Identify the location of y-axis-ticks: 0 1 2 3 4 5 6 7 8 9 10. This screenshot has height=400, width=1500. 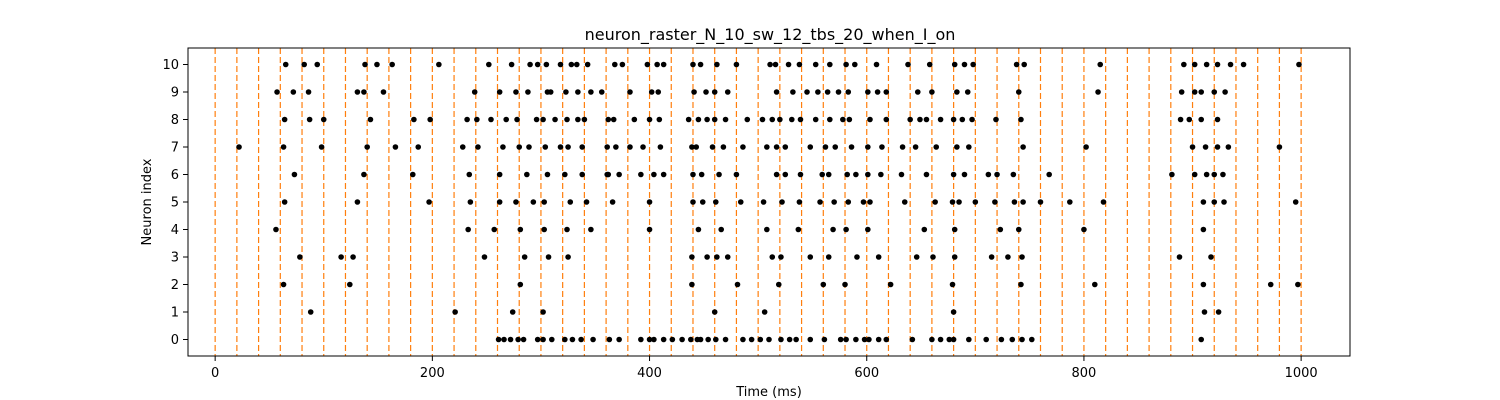
(175, 203).